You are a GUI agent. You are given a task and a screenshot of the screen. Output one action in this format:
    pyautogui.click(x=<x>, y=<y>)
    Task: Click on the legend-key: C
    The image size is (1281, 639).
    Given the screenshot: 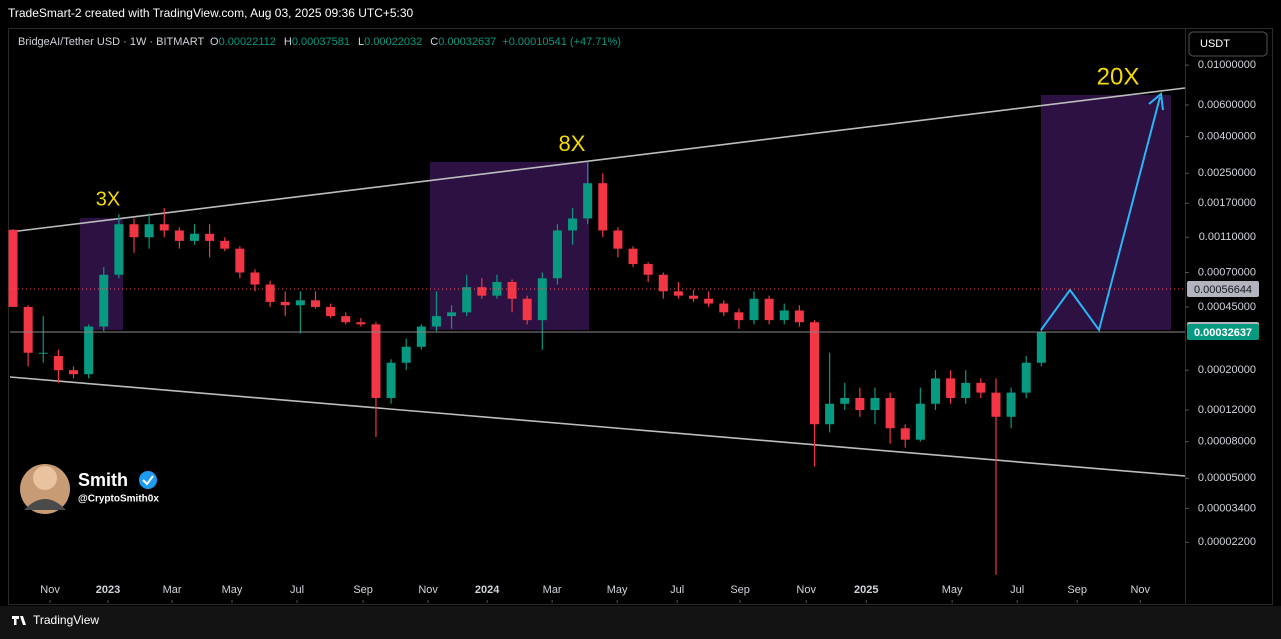 What is the action you would take?
    pyautogui.click(x=434, y=42)
    